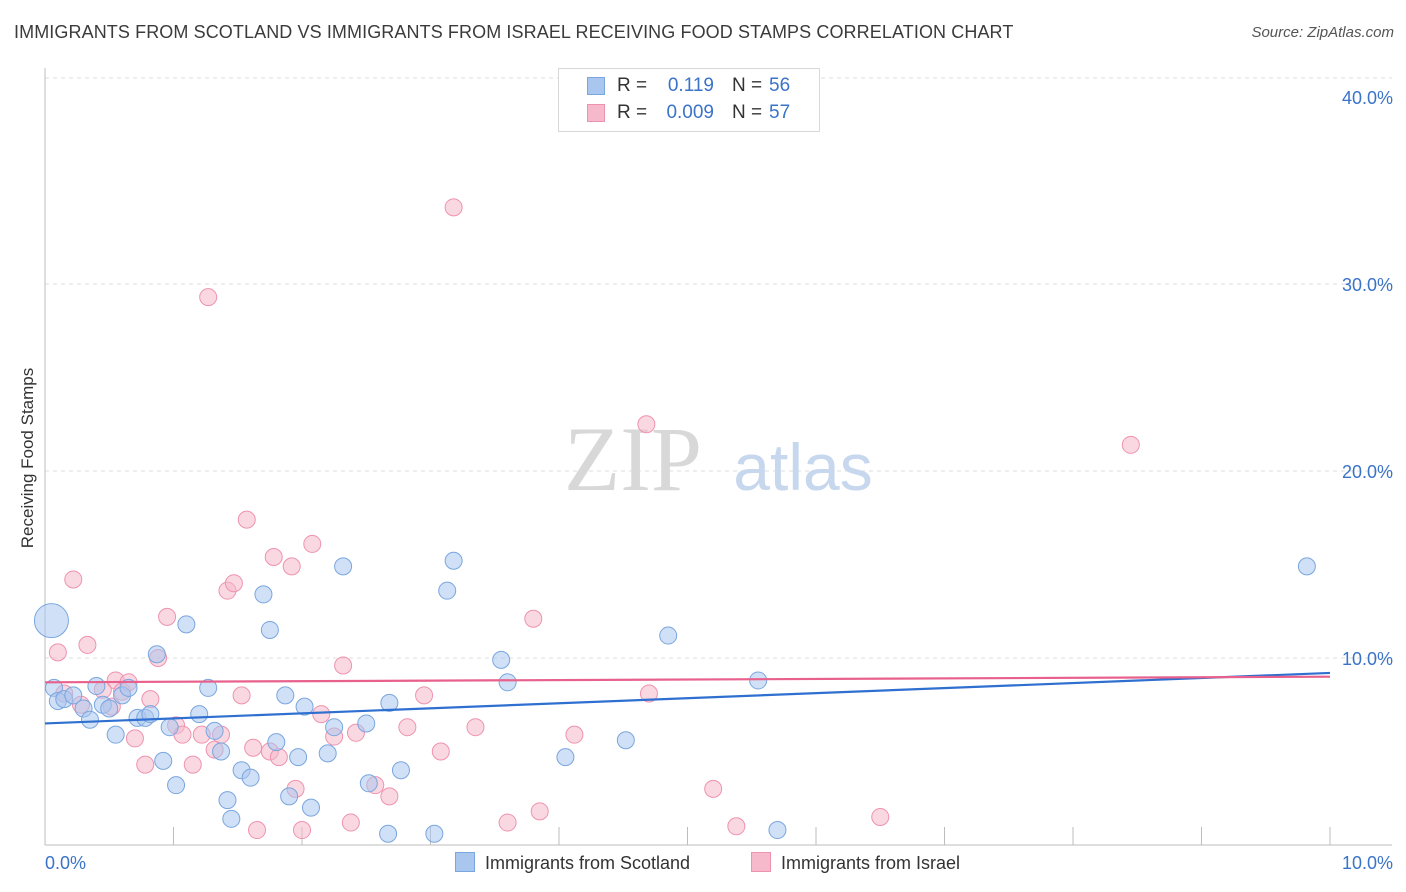  What do you see at coordinates (718, 459) in the screenshot?
I see `watermark: ZIP atlas` at bounding box center [718, 459].